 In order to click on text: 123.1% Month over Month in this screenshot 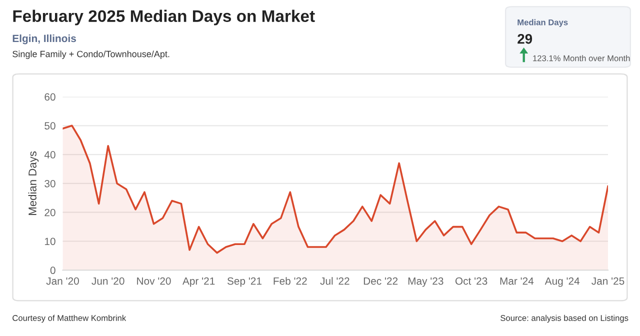, I will do `click(581, 58)`.